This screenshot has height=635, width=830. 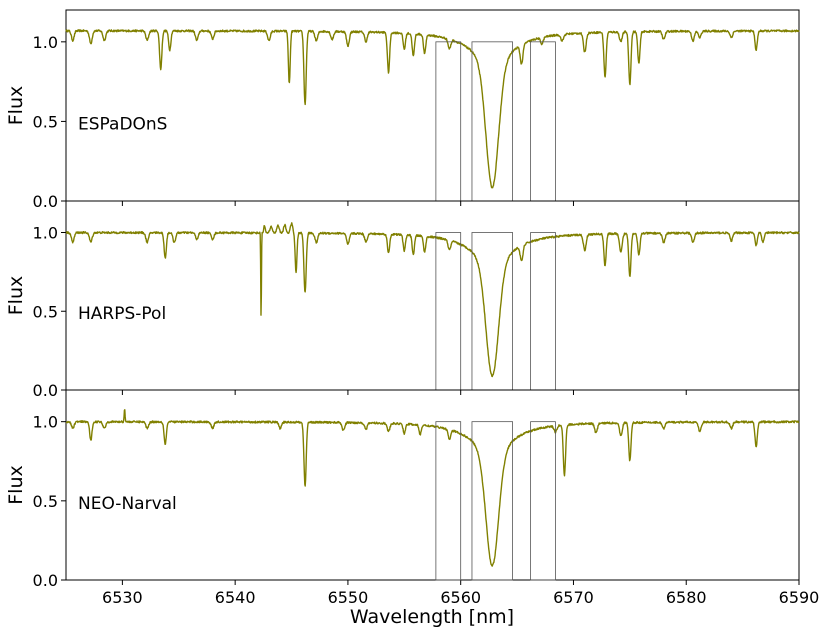 I want to click on x-tick-label: 6540, so click(x=235, y=597).